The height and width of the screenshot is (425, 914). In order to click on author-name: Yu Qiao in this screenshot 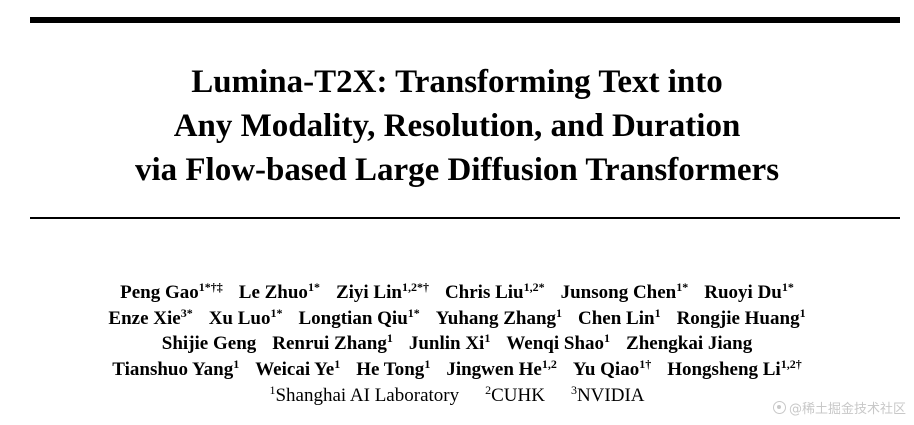, I will do `click(606, 369)`.